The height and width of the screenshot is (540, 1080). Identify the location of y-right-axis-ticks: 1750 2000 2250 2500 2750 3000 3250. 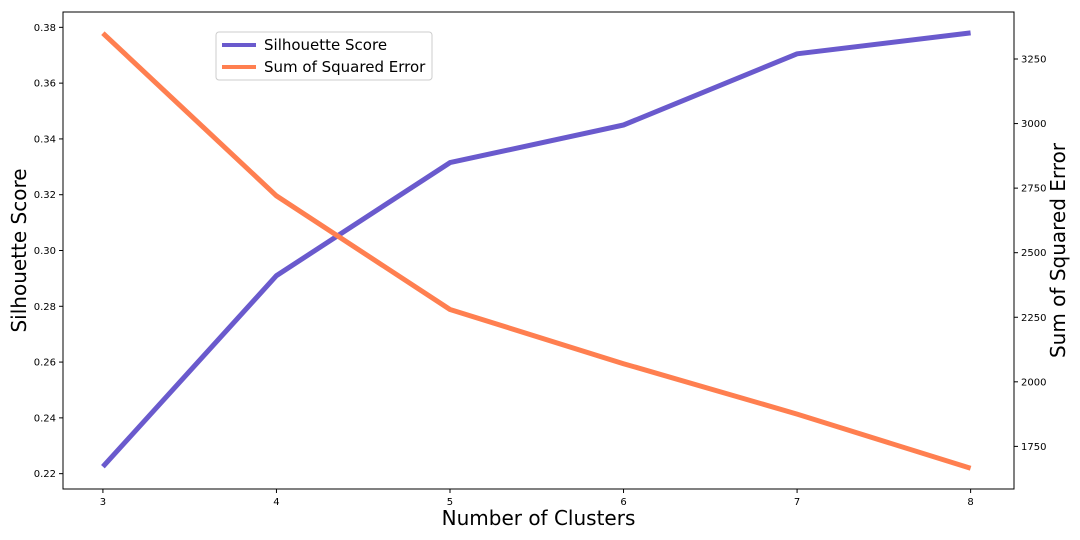
(1030, 254).